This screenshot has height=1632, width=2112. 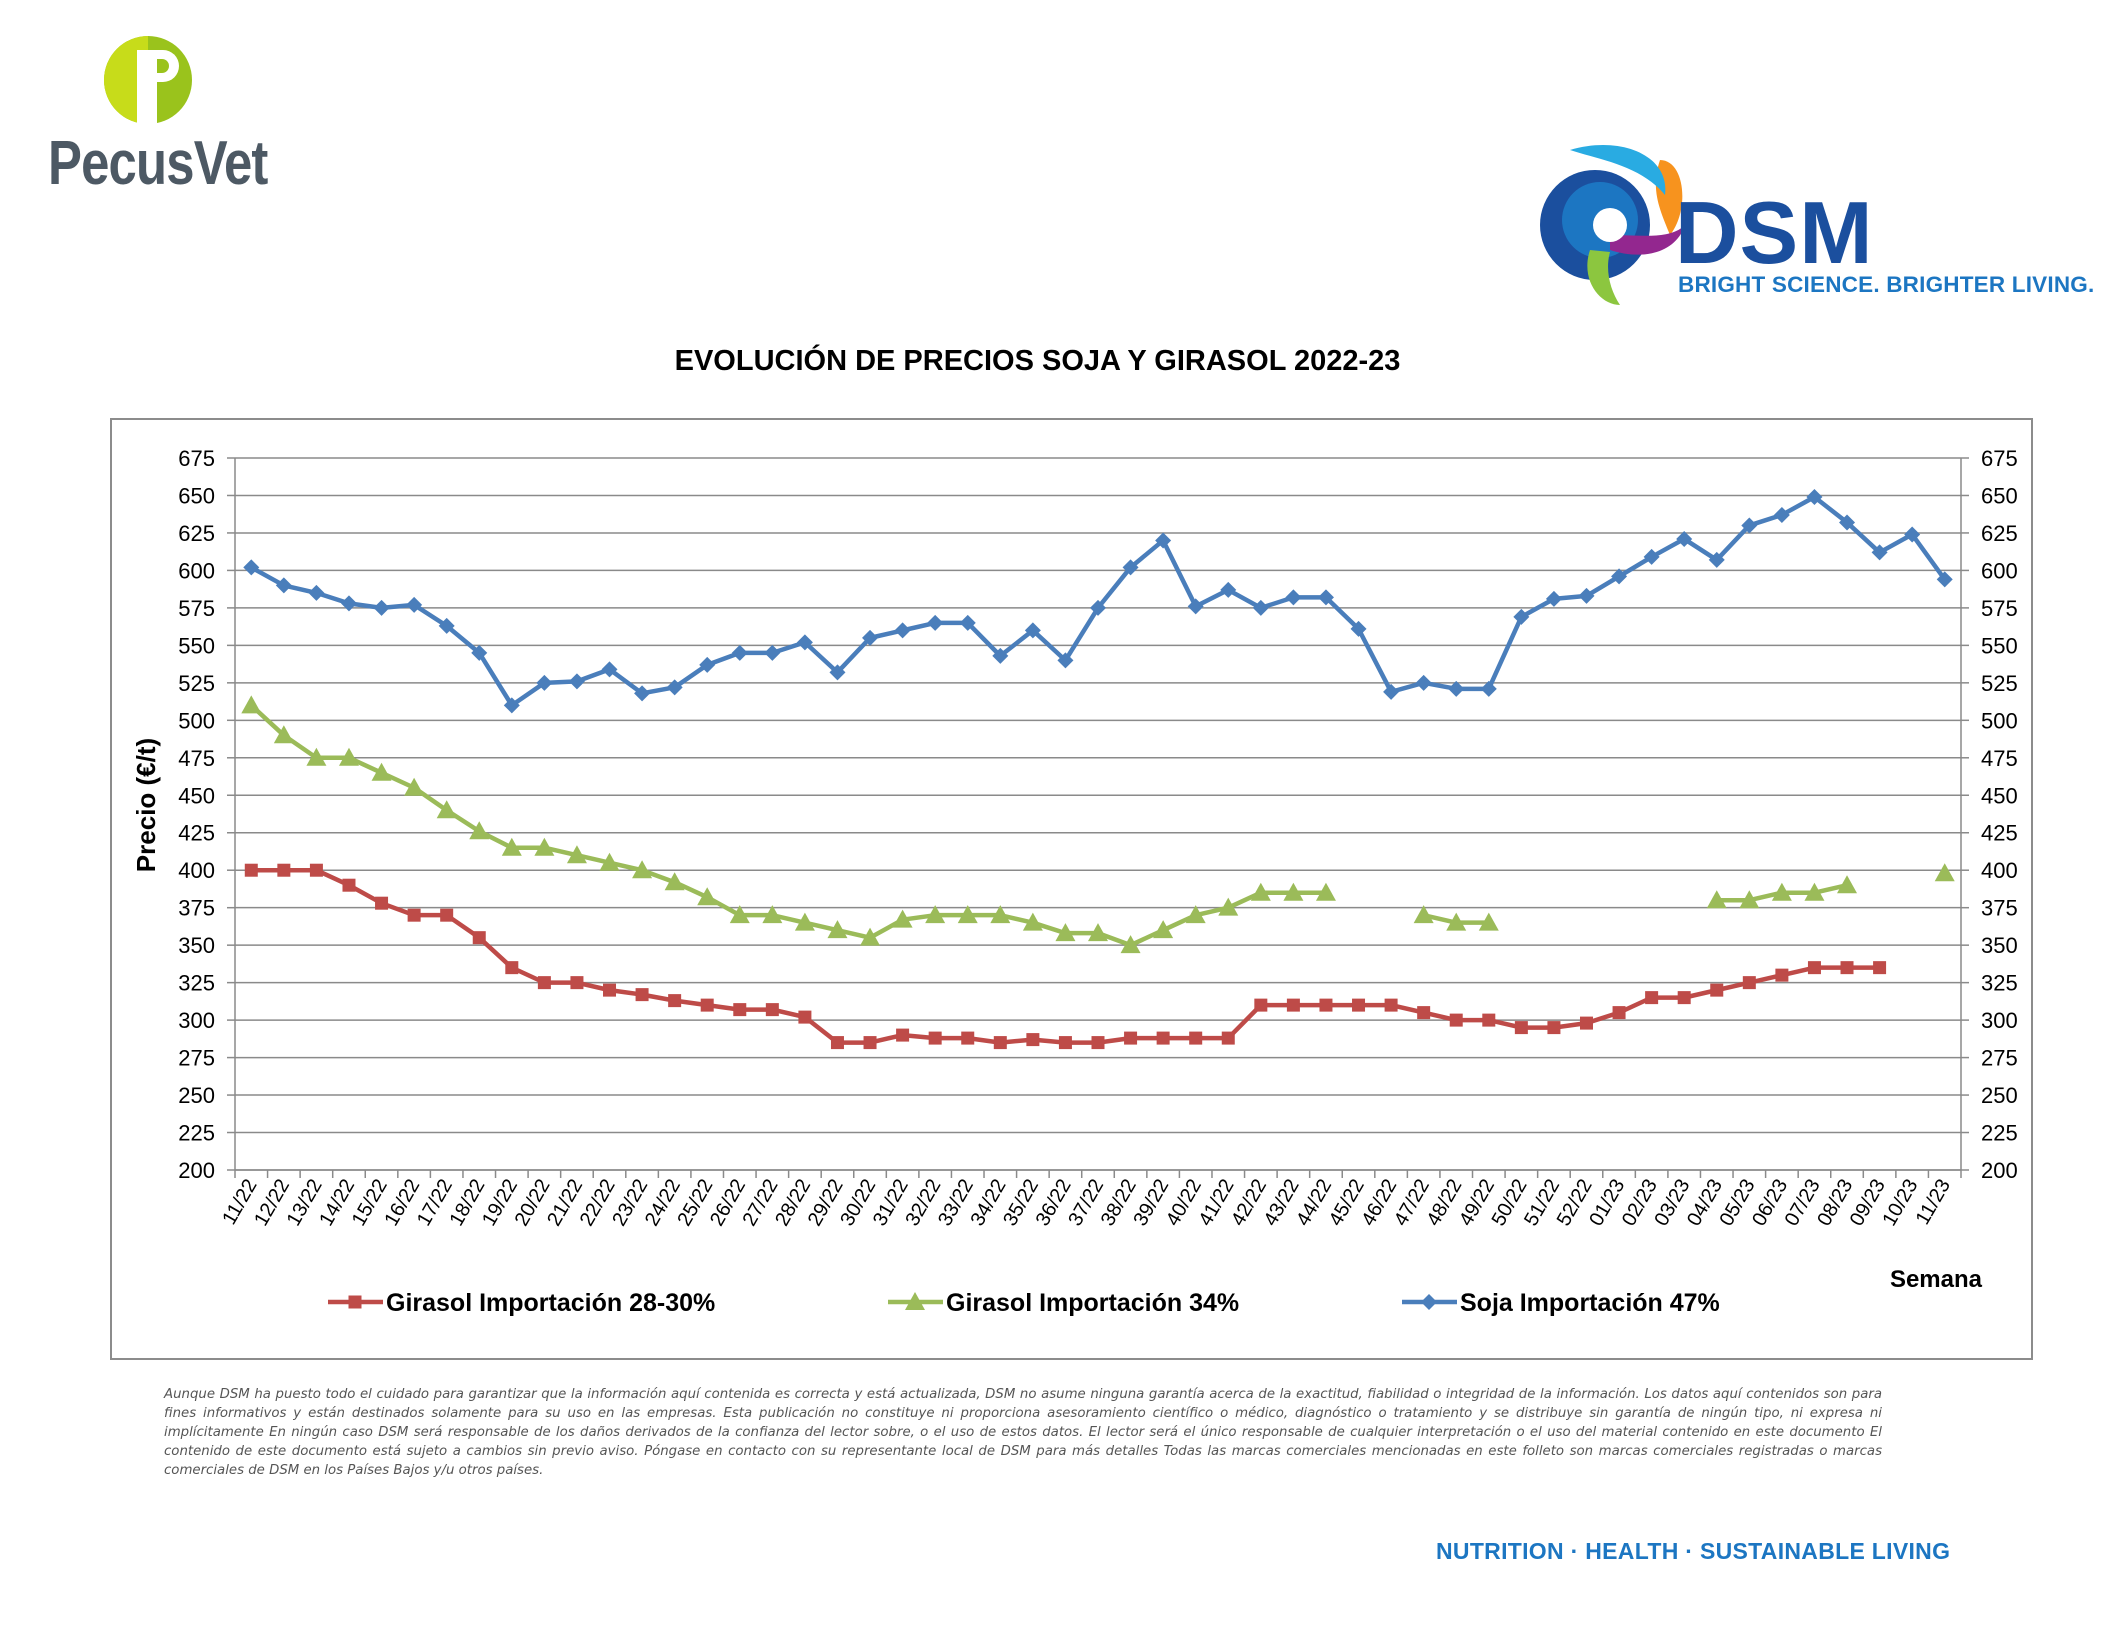 I want to click on y-tick-label-left: 200, so click(x=196, y=1170).